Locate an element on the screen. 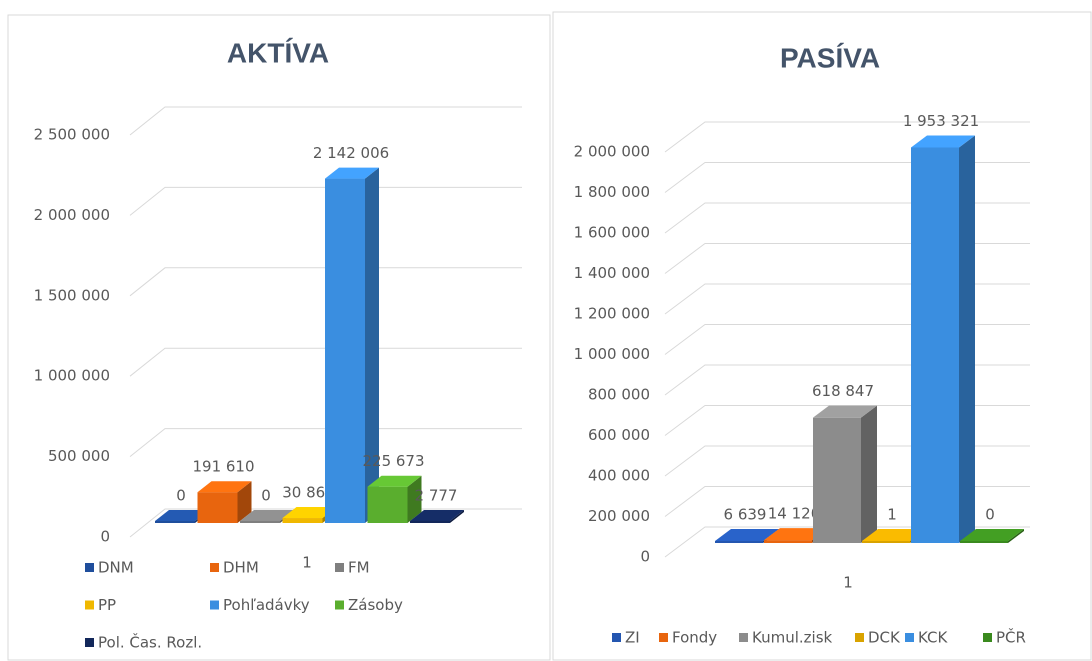  legend-label: PČR is located at coordinates (1011, 637).